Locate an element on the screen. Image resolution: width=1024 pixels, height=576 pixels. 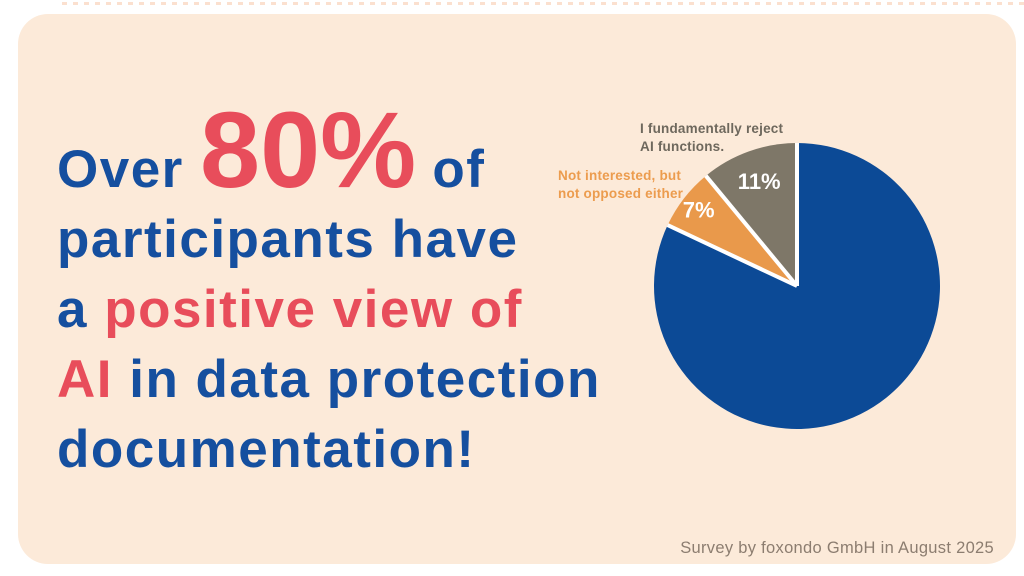
headline-text: of is located at coordinates (451, 169).